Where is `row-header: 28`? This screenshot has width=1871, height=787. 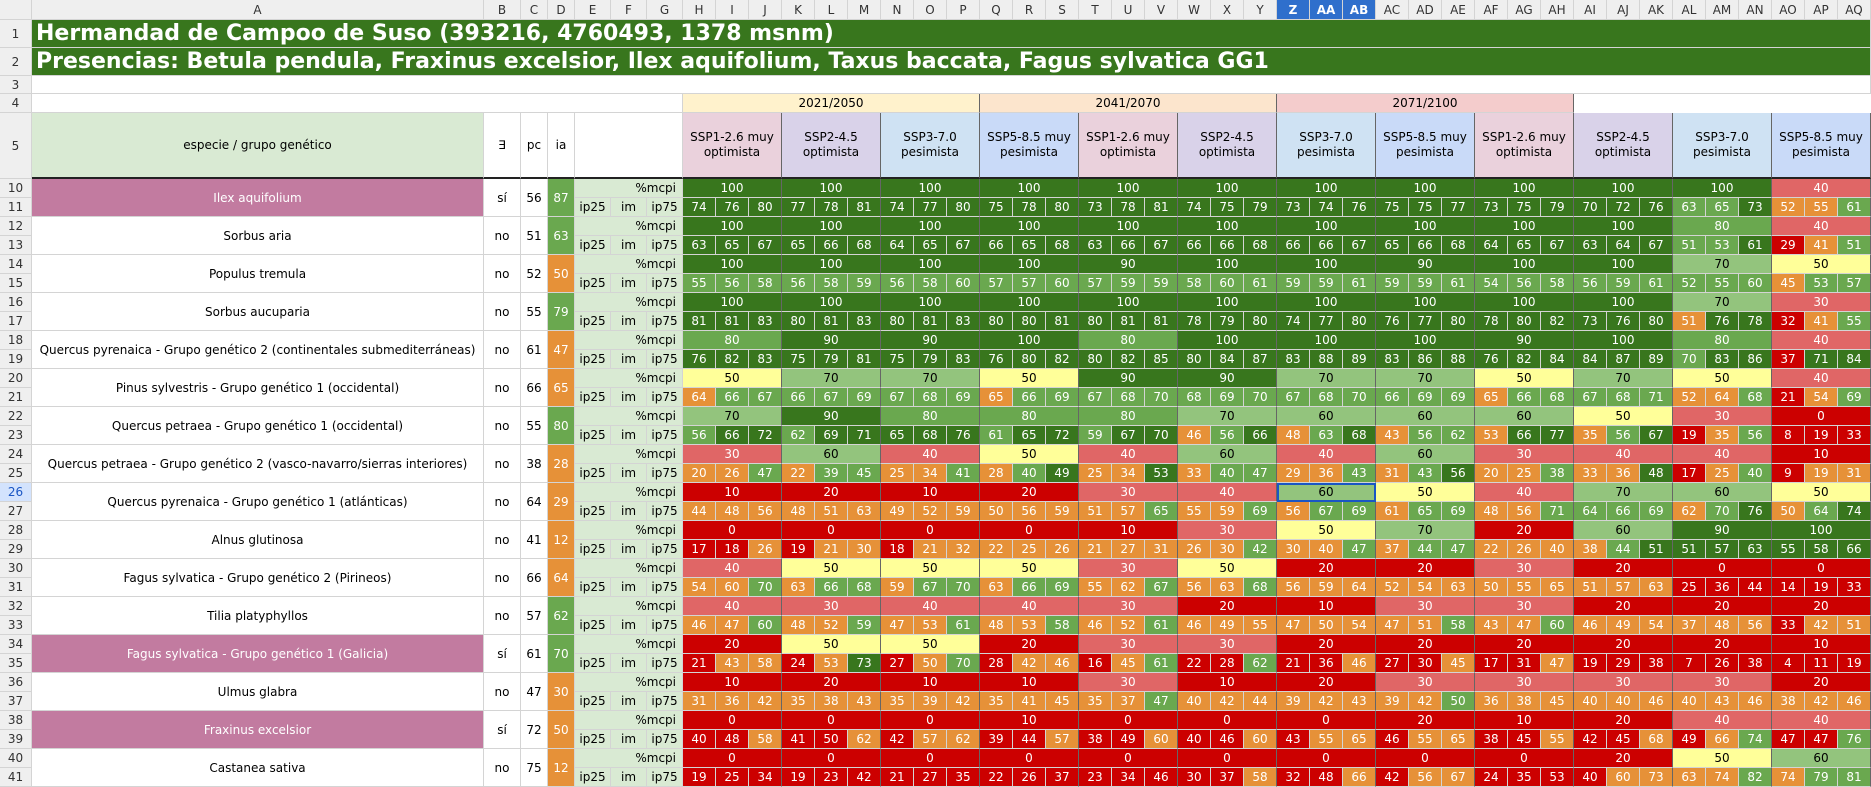 row-header: 28 is located at coordinates (16, 530).